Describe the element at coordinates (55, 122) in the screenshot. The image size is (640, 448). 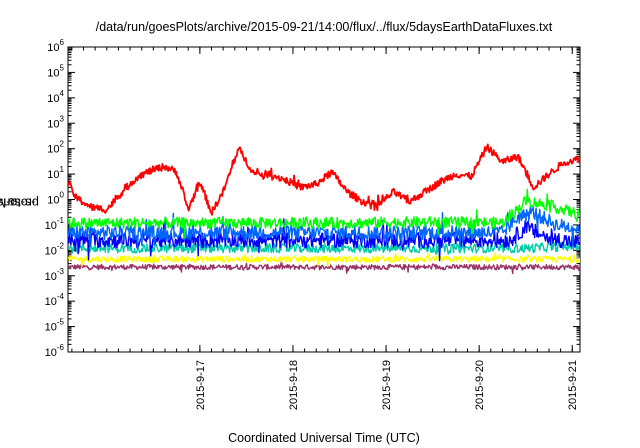
I see `y-tick-label: 10³` at that location.